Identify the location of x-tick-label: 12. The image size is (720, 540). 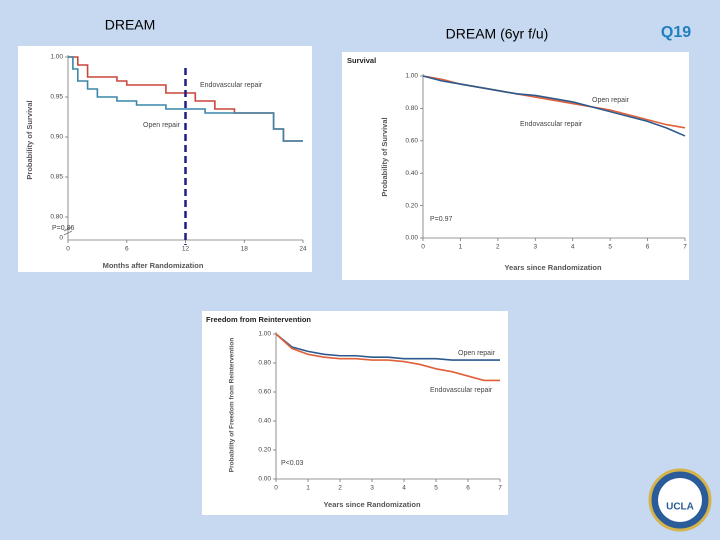
(186, 249).